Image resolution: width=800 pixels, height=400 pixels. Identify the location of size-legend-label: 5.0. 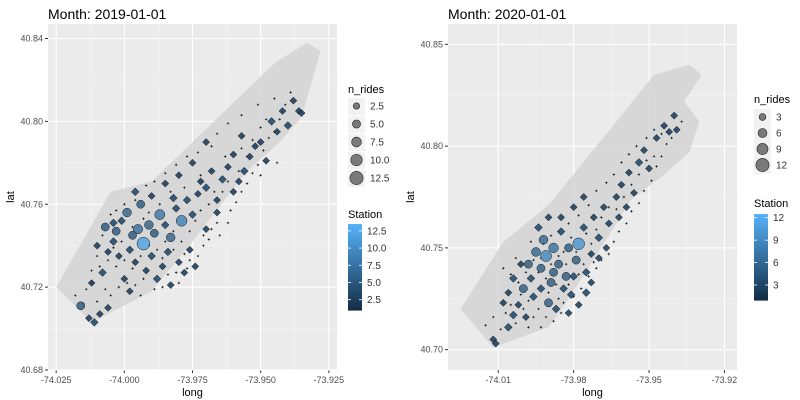
(377, 125).